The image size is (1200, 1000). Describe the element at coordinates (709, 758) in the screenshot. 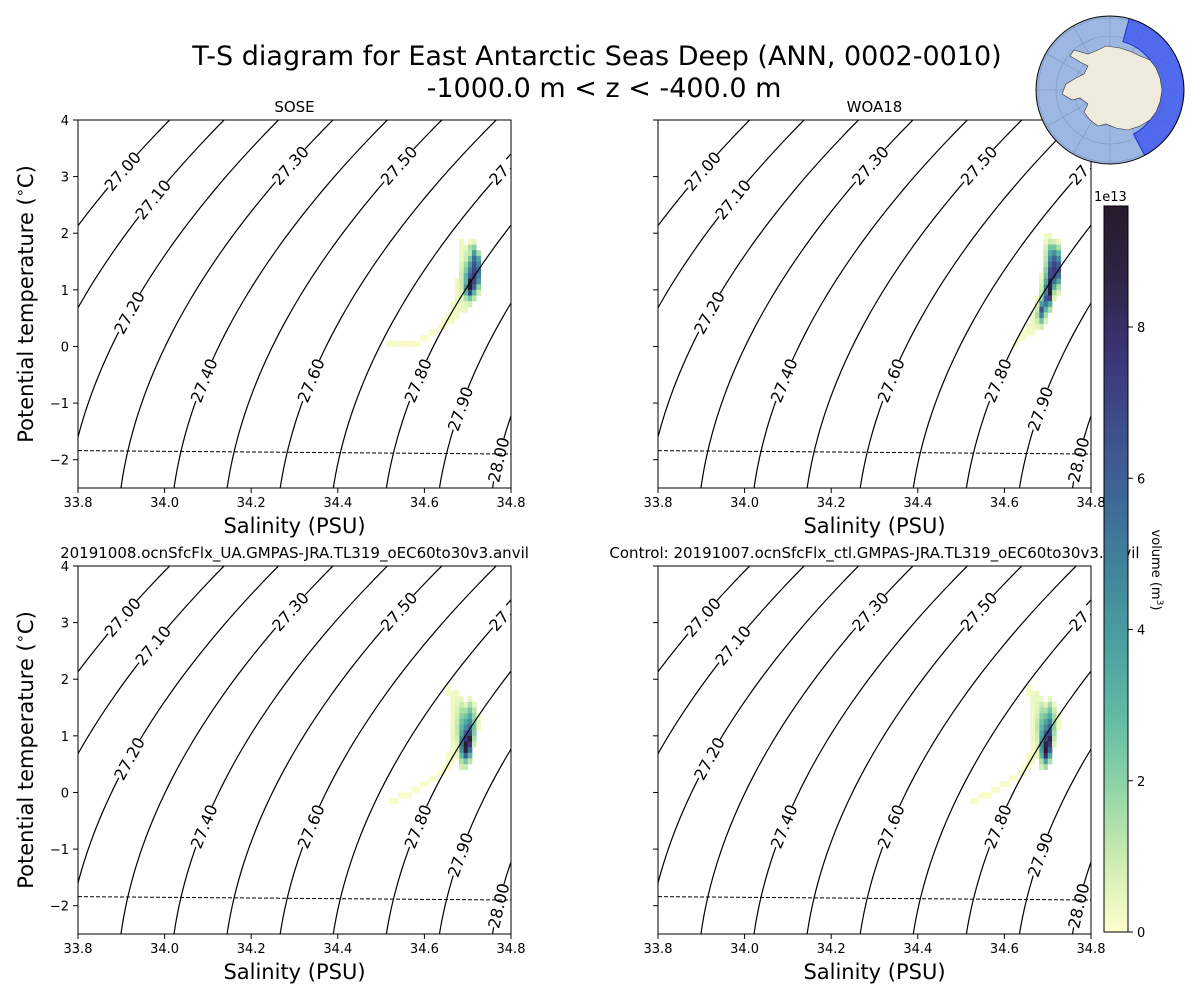

I see `contour-label: 27.20` at that location.